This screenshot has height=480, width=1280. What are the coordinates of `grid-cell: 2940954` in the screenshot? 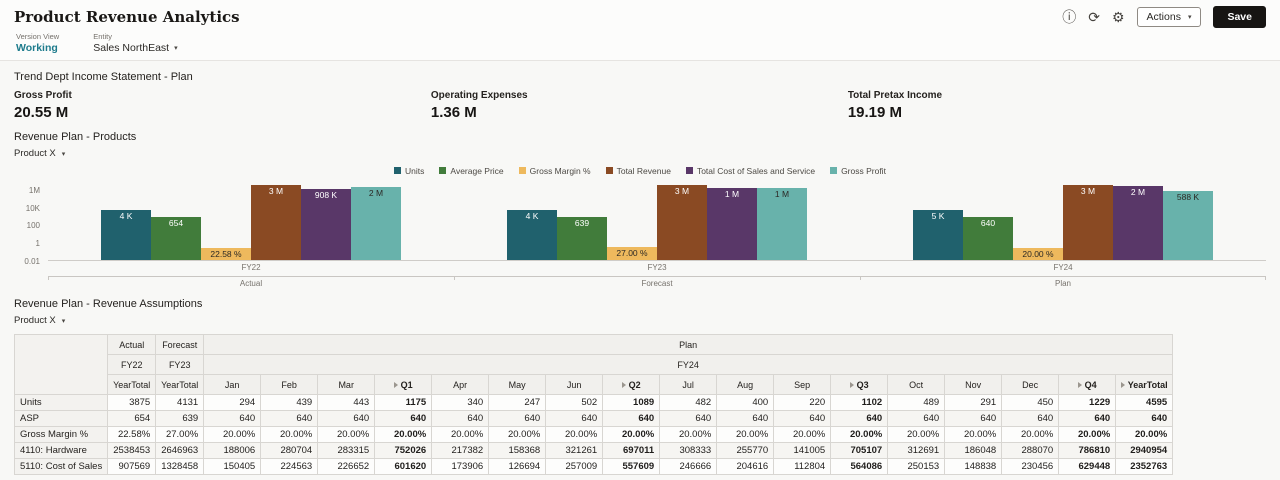 It's located at (1144, 450).